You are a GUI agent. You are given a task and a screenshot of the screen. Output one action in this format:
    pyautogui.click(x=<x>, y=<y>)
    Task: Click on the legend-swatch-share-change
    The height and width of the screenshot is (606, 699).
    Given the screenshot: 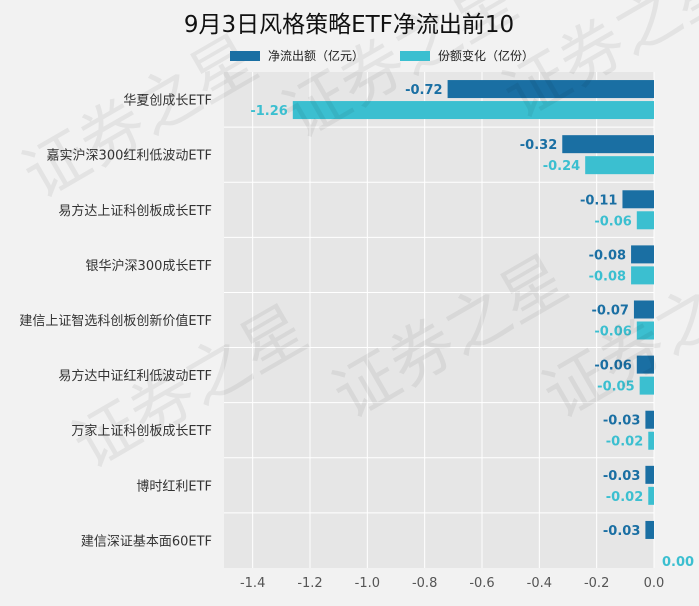 What is the action you would take?
    pyautogui.click(x=415, y=56)
    